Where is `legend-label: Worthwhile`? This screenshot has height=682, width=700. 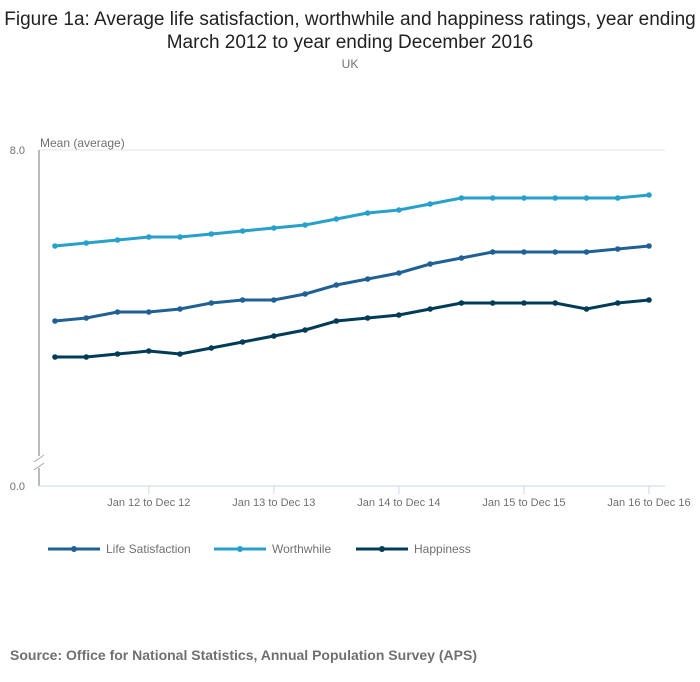 legend-label: Worthwhile is located at coordinates (301, 549).